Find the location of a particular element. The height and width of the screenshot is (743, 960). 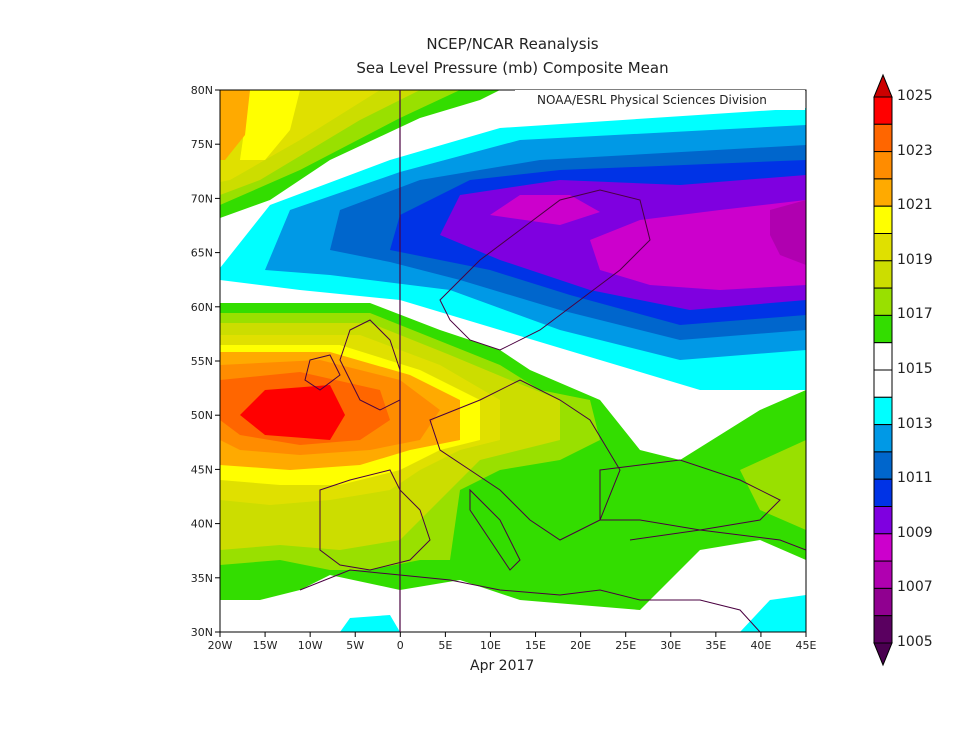

x-tick-label: 10E is located at coordinates (490, 645).